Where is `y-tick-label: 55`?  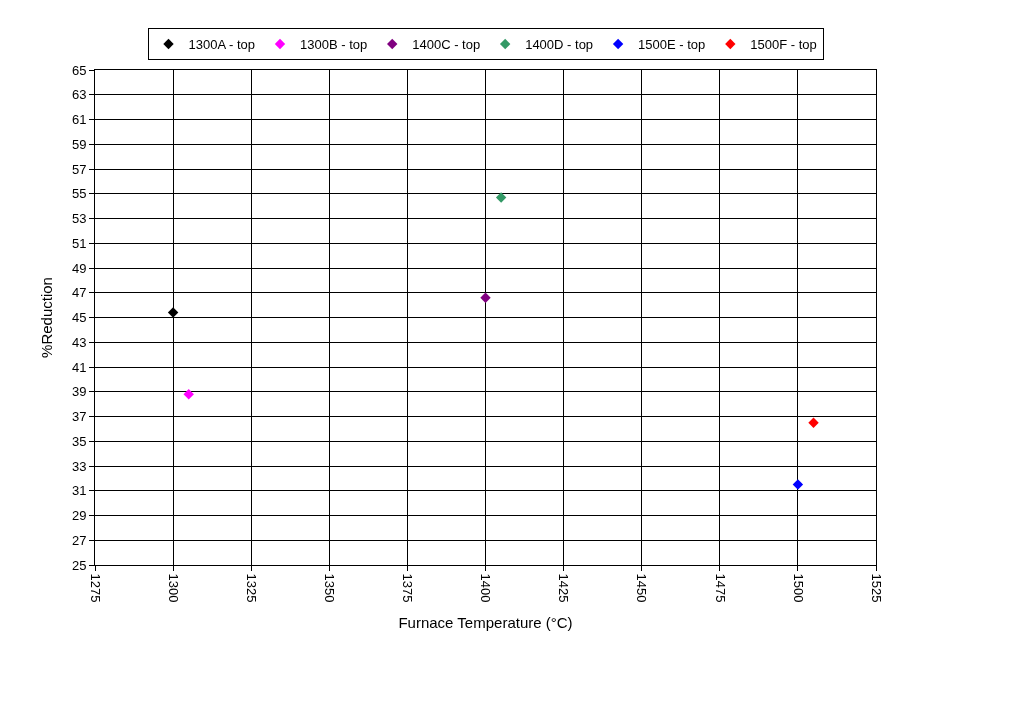
y-tick-label: 55 is located at coordinates (79, 194).